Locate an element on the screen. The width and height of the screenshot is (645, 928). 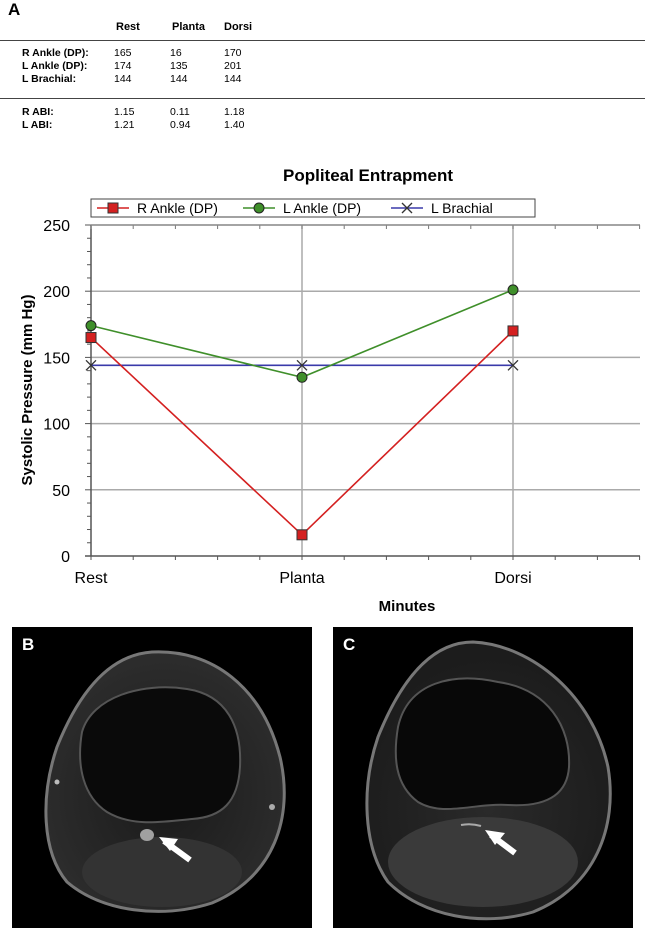
cell: 170 is located at coordinates (233, 53).